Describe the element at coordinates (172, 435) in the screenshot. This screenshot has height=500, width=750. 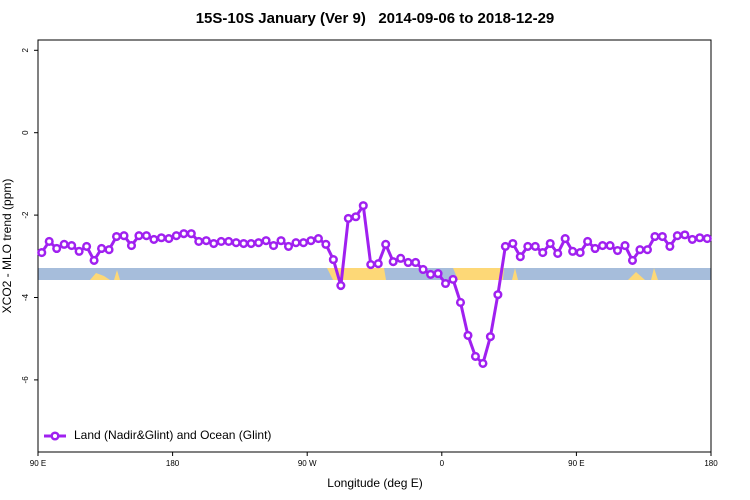
I see `legend-label: Land (Nadir&Glint) and Ocean (Glint)` at that location.